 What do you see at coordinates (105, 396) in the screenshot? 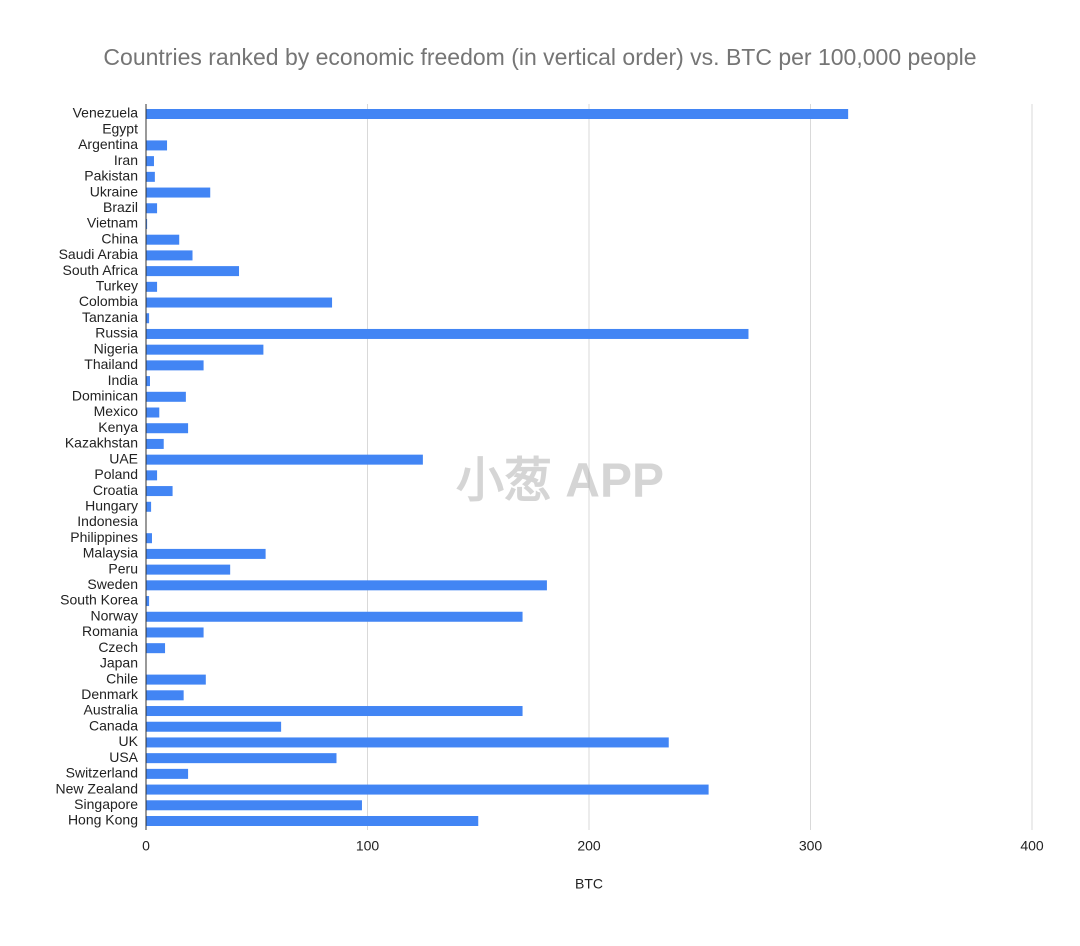
I see `y-tick-label: Dominican` at bounding box center [105, 396].